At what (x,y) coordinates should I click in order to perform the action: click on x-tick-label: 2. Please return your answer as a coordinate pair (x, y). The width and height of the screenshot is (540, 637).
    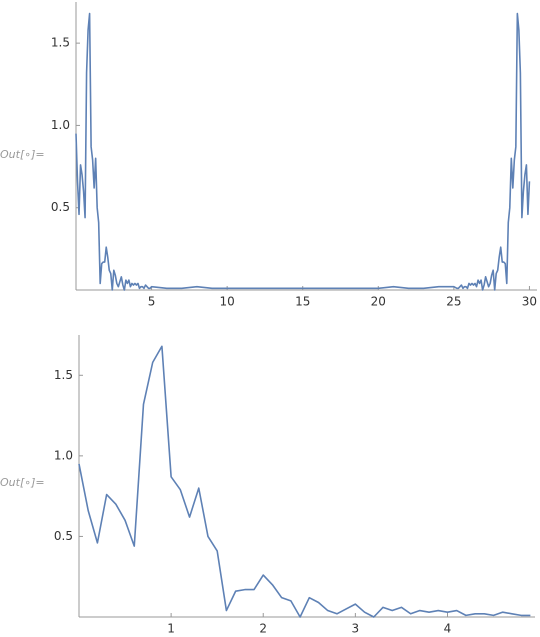
    Looking at the image, I should click on (263, 629).